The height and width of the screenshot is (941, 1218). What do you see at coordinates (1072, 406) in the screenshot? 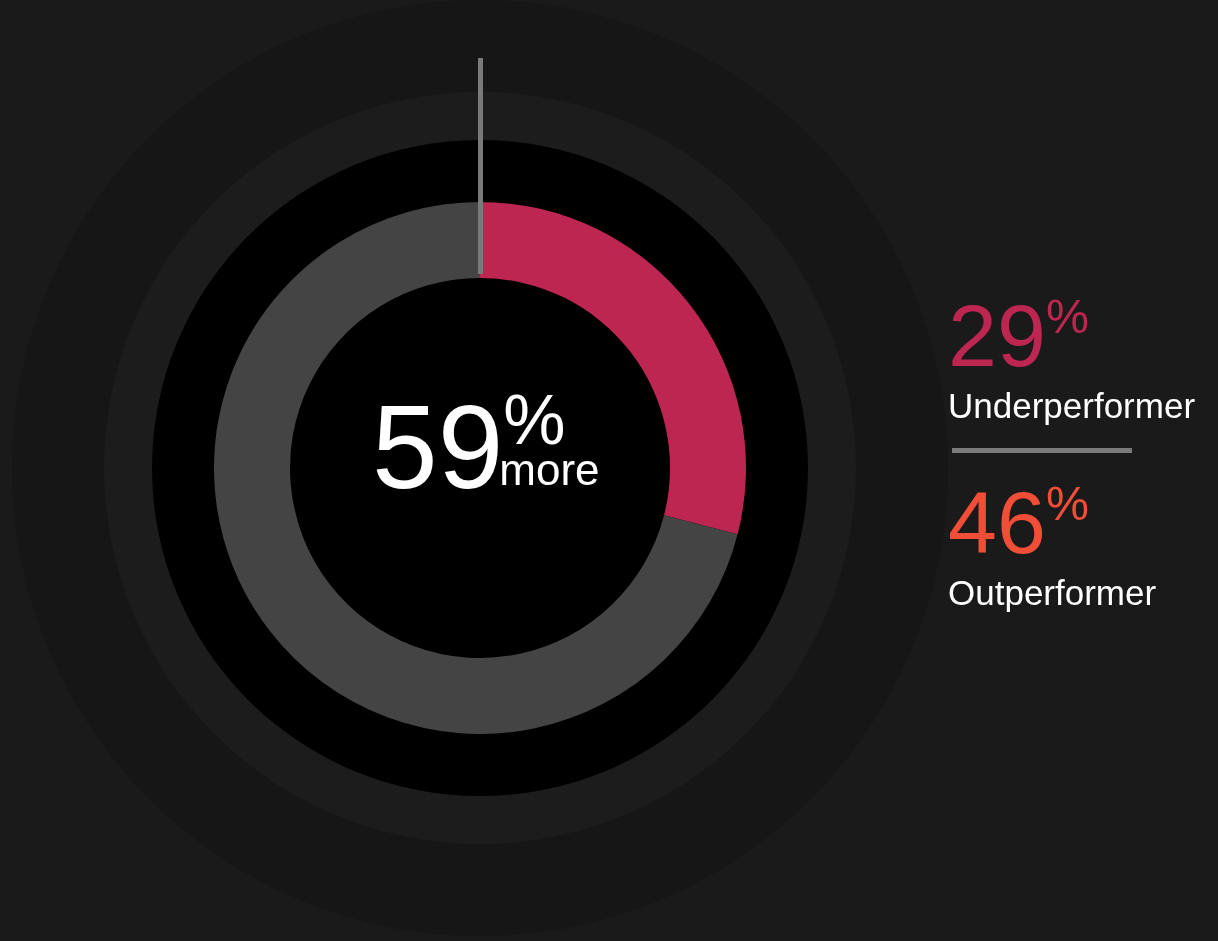
I see `slice-label: Underperformer` at bounding box center [1072, 406].